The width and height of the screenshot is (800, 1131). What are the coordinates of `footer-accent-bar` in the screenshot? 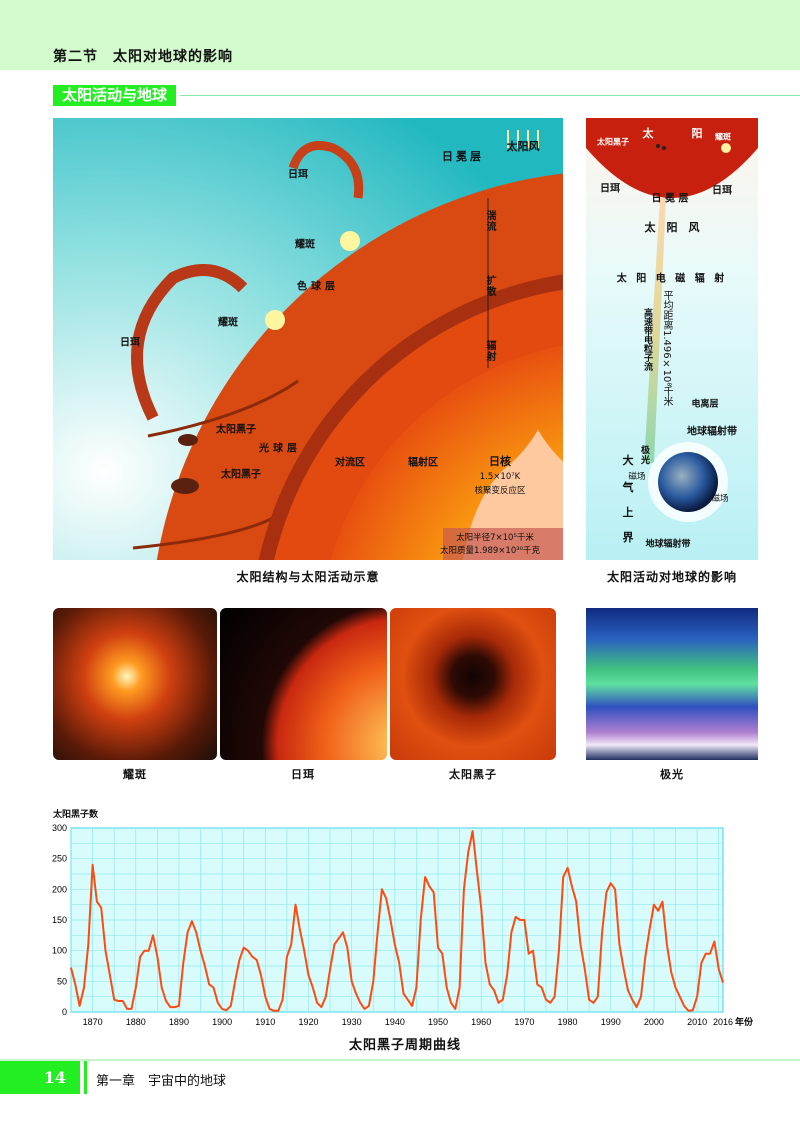 It's located at (85, 1077).